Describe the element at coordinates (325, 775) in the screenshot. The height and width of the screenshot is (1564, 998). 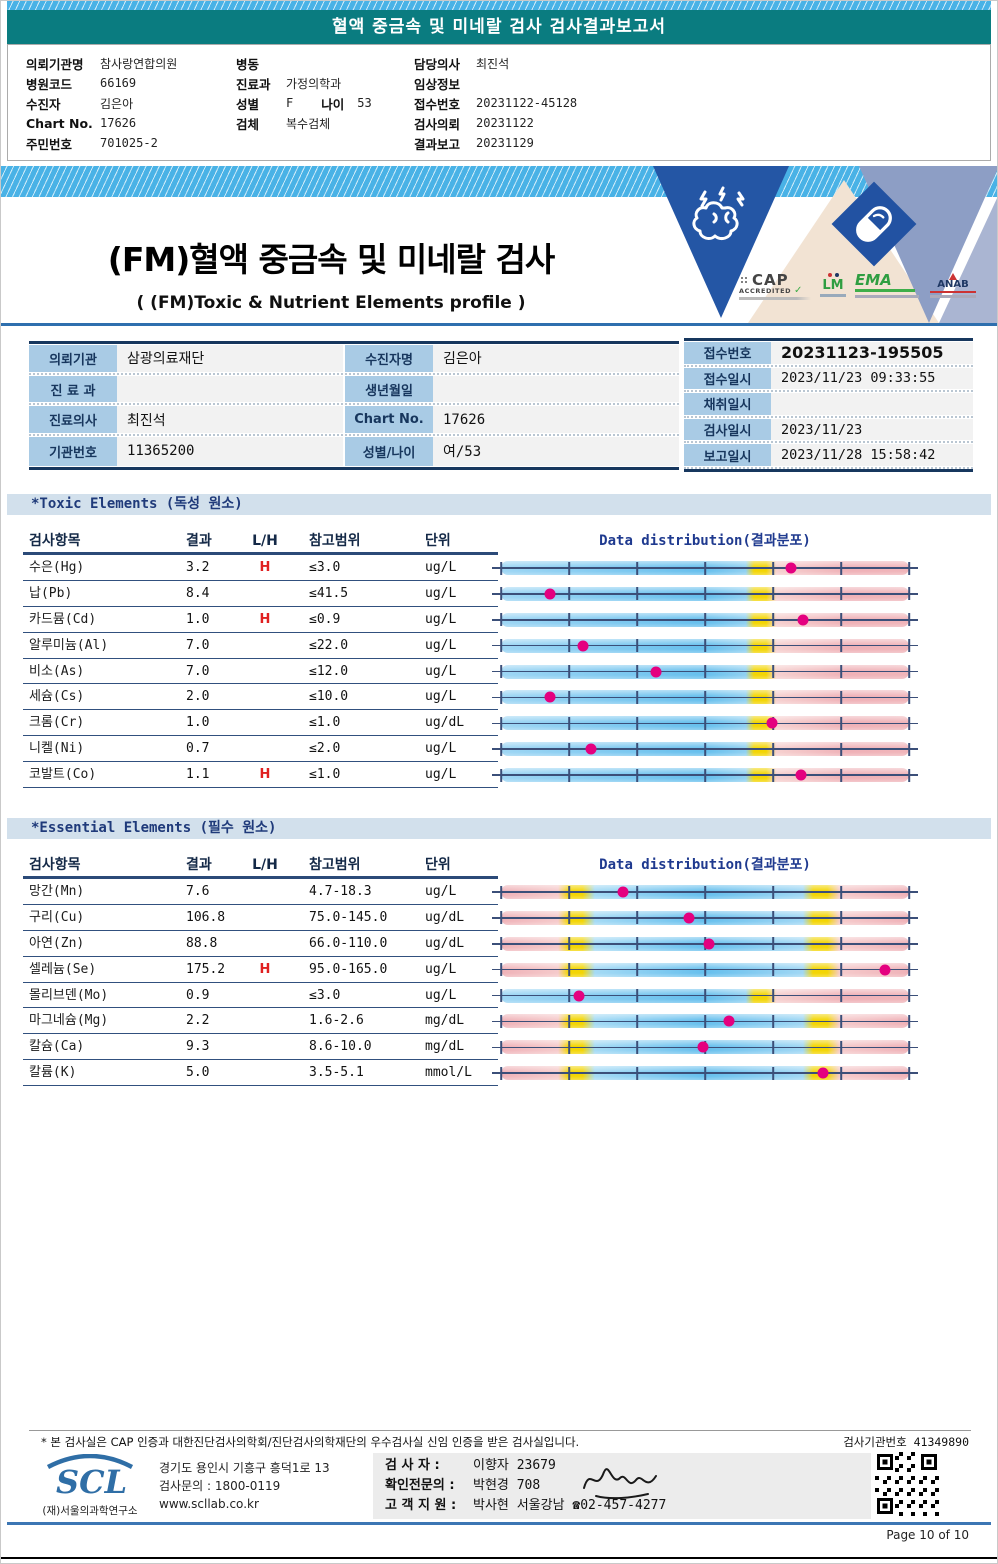
I see `element-reference-range: ≤1.0` at that location.